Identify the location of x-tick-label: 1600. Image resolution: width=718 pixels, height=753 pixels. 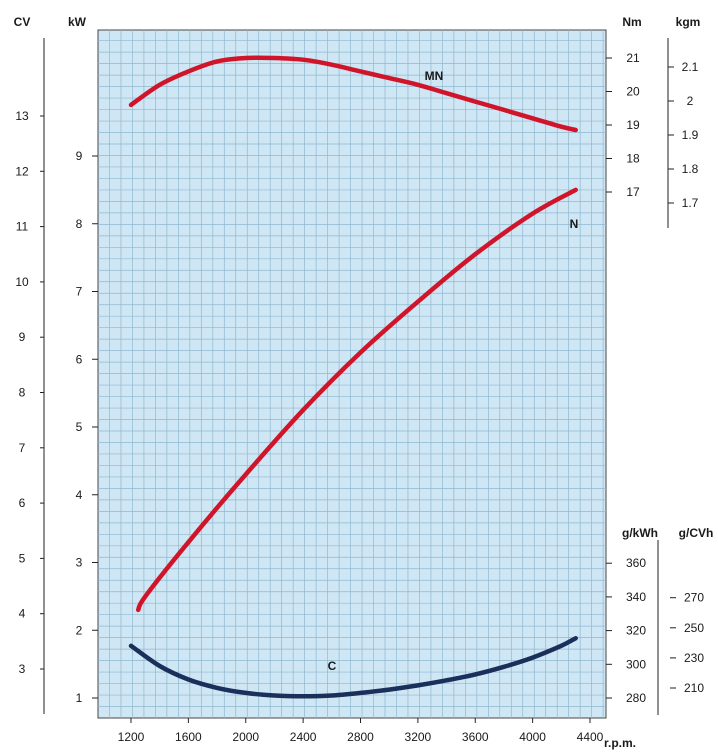
(188, 737).